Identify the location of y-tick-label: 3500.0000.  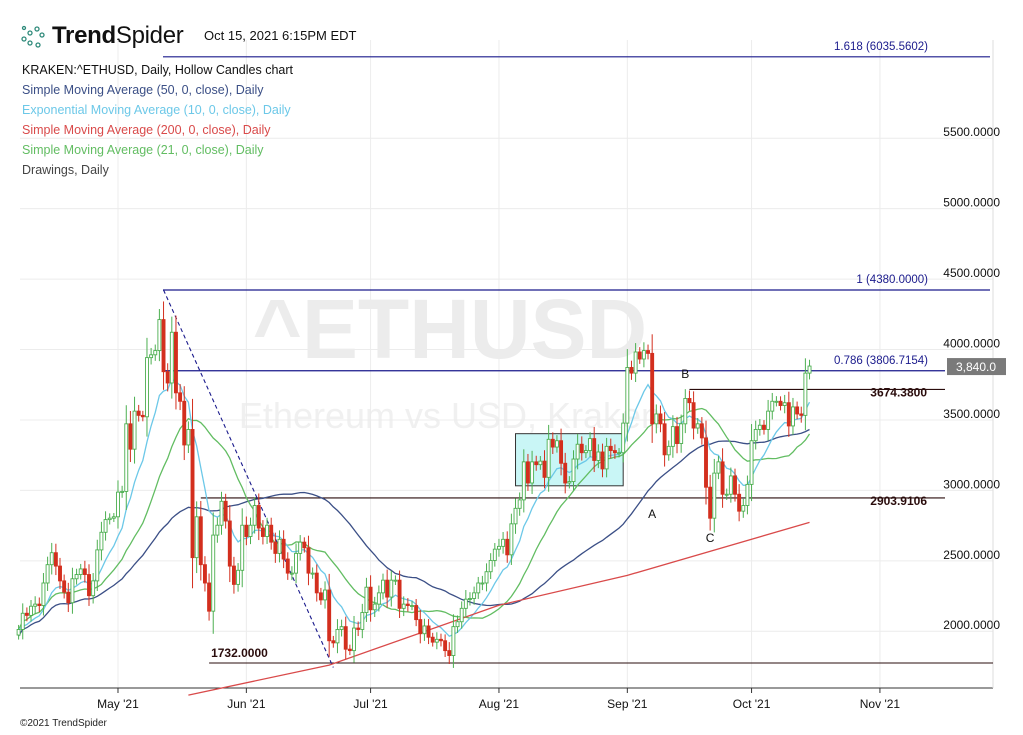
(971, 414).